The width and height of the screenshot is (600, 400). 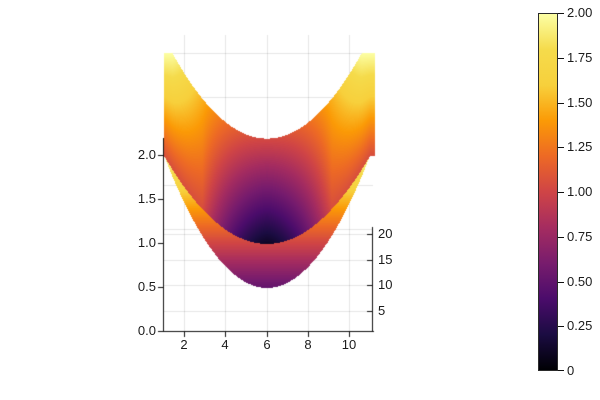 What do you see at coordinates (146, 198) in the screenshot?
I see `z-axis-tick-label: 1.5` at bounding box center [146, 198].